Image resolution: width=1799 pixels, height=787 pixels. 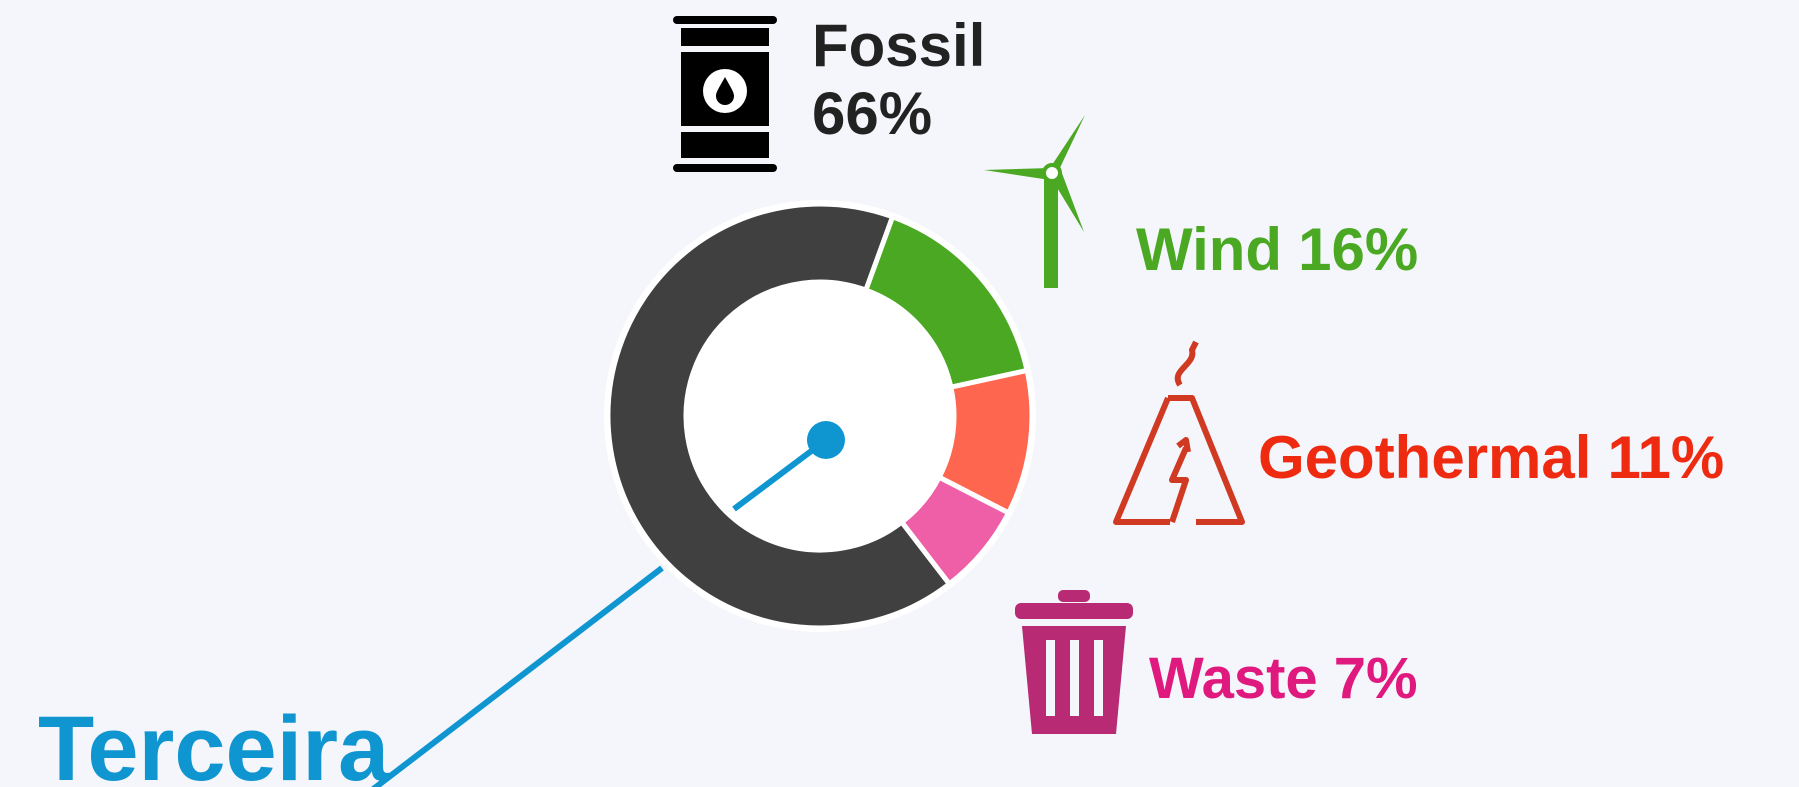 I want to click on pointer-dot, so click(x=826, y=440).